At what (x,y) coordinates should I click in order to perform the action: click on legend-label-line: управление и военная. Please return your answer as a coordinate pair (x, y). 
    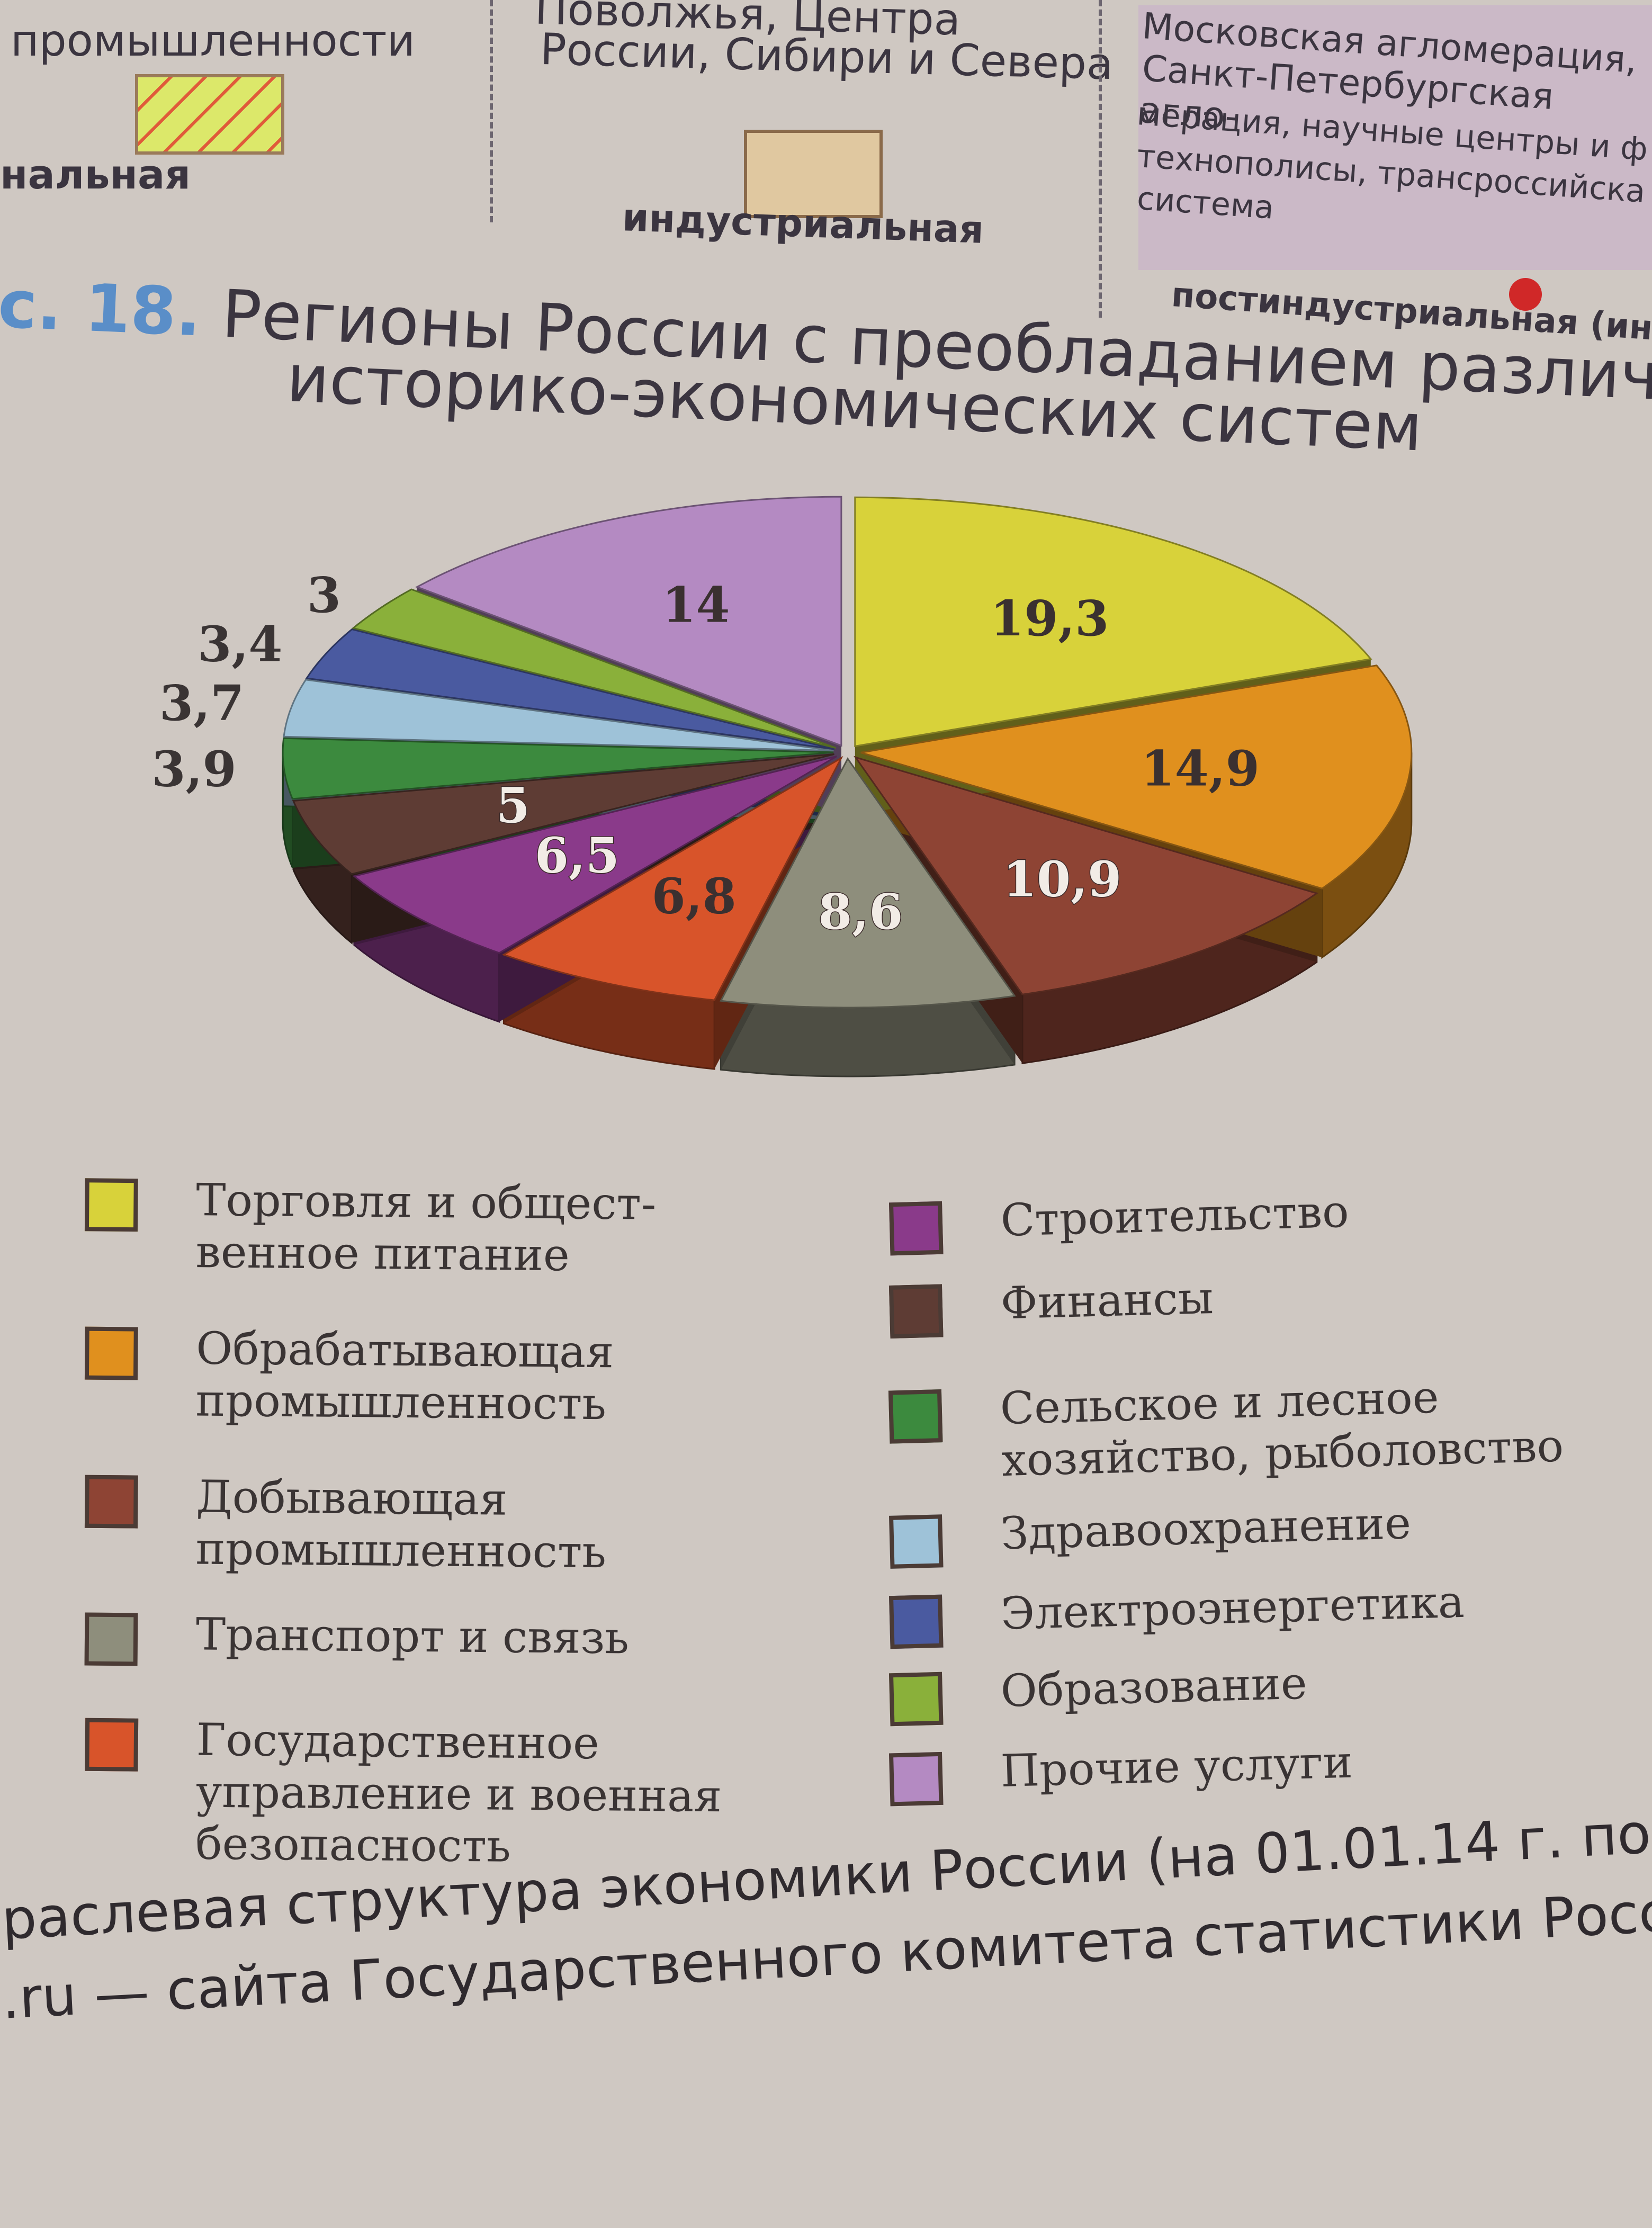
    Looking at the image, I should click on (458, 1793).